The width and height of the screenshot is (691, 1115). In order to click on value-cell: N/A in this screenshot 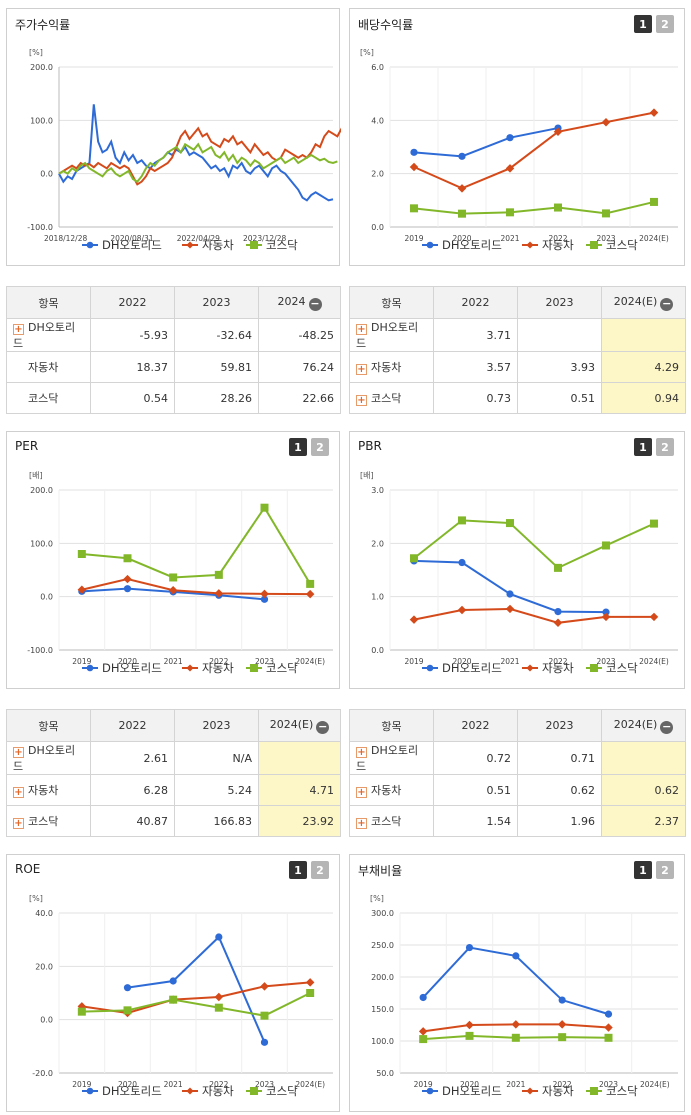, I will do `click(216, 758)`.